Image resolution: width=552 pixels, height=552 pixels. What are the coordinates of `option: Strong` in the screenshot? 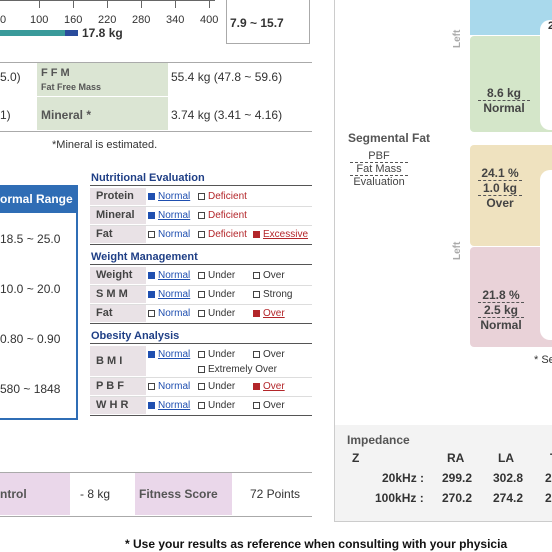 It's located at (272, 294).